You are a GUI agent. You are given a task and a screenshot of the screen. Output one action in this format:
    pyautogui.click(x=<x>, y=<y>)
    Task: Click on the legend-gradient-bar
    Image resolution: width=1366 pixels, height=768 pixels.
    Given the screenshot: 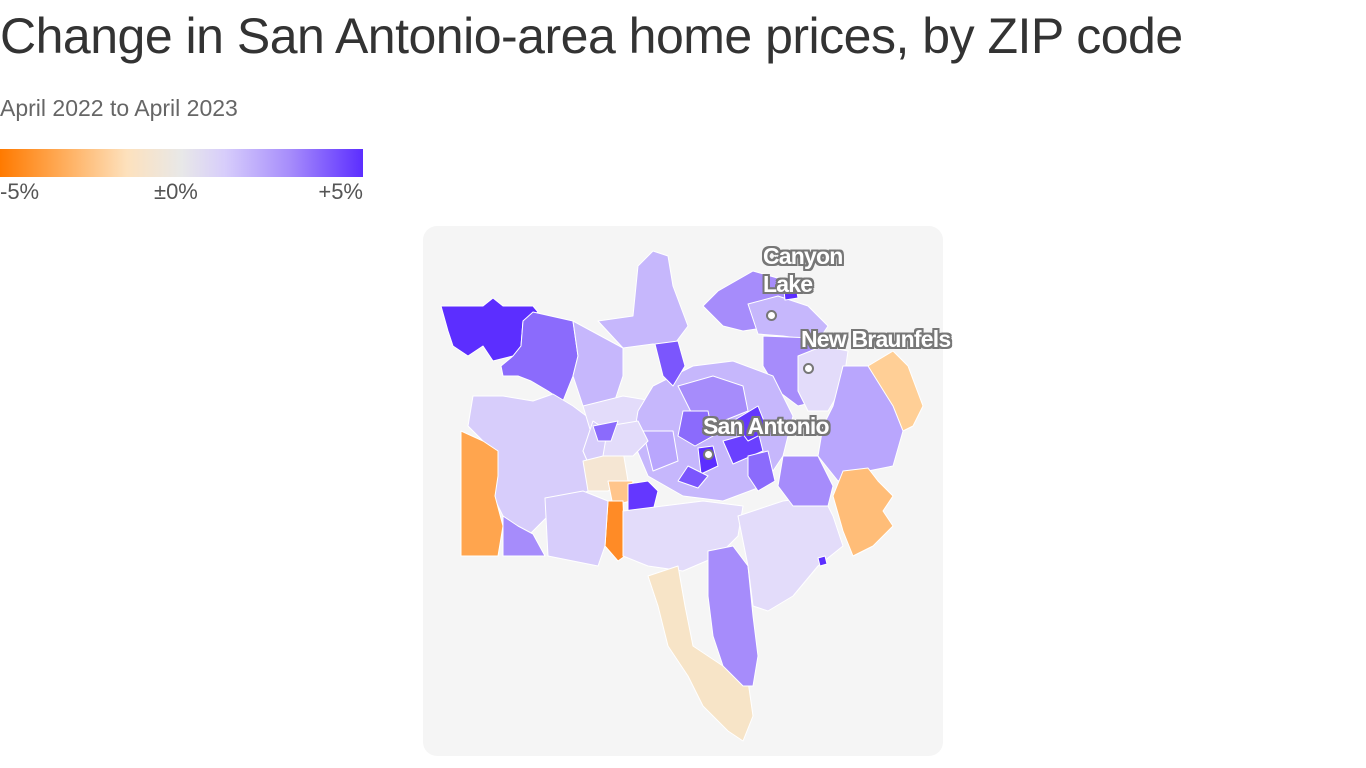 What is the action you would take?
    pyautogui.click(x=181, y=163)
    